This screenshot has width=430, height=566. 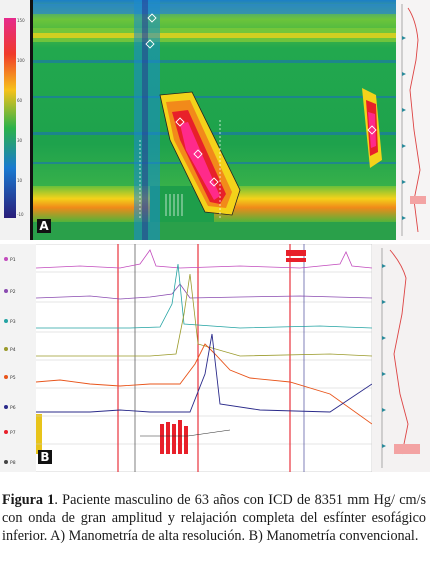 I want to click on panel-a-label: A, so click(x=44, y=226).